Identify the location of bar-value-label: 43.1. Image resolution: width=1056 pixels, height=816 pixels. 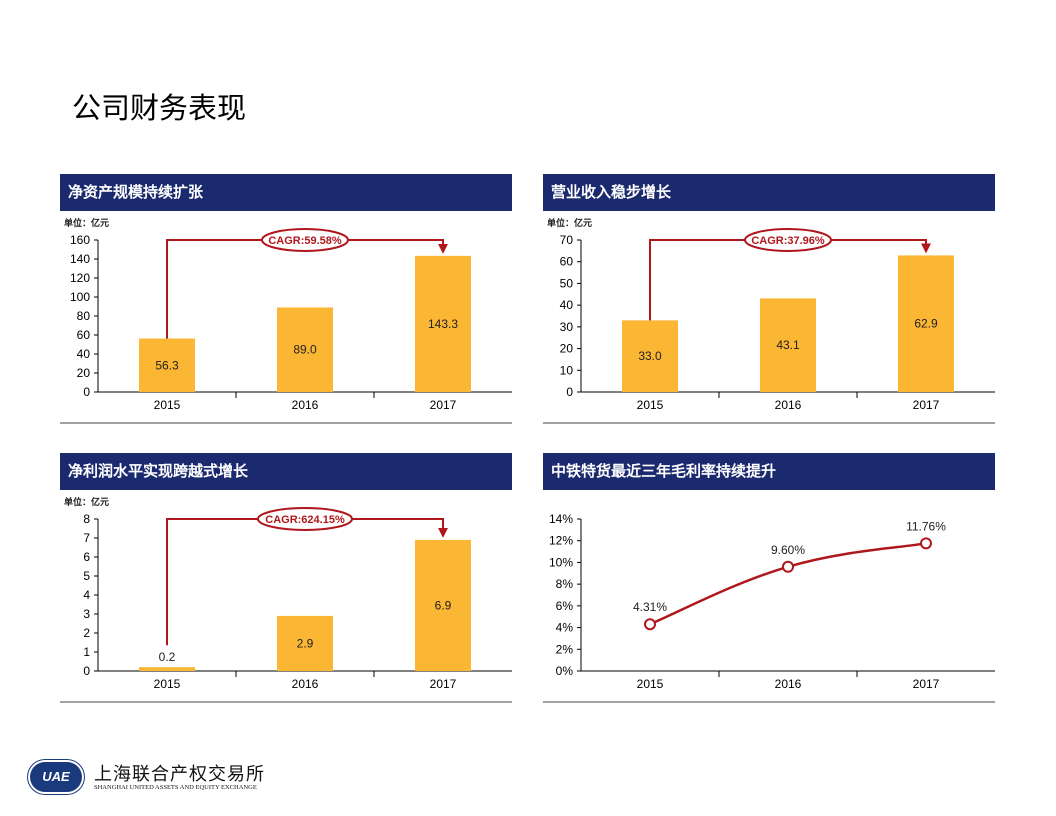
(788, 345).